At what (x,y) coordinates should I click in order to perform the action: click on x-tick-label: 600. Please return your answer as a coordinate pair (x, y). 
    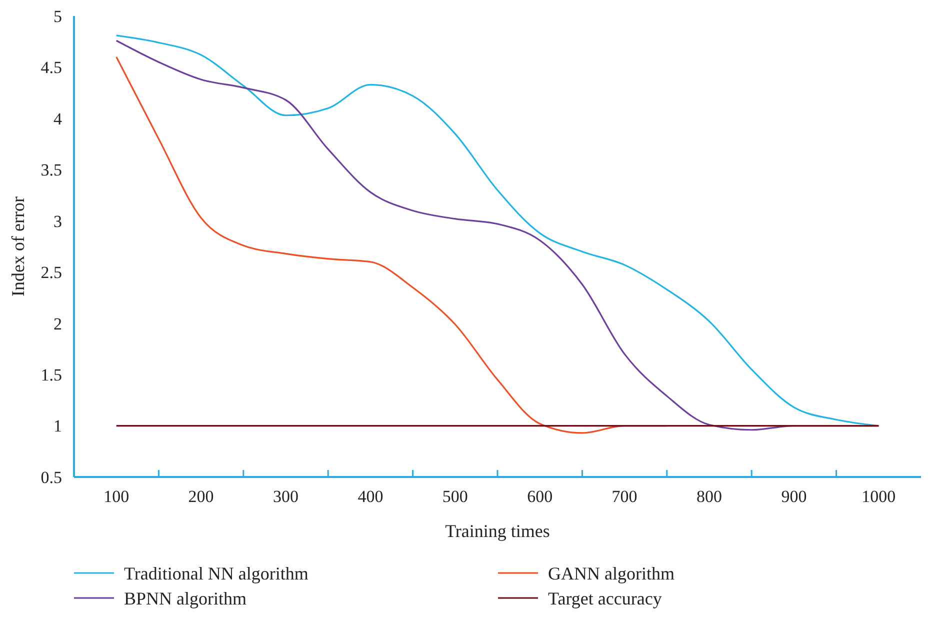
    Looking at the image, I should click on (540, 496).